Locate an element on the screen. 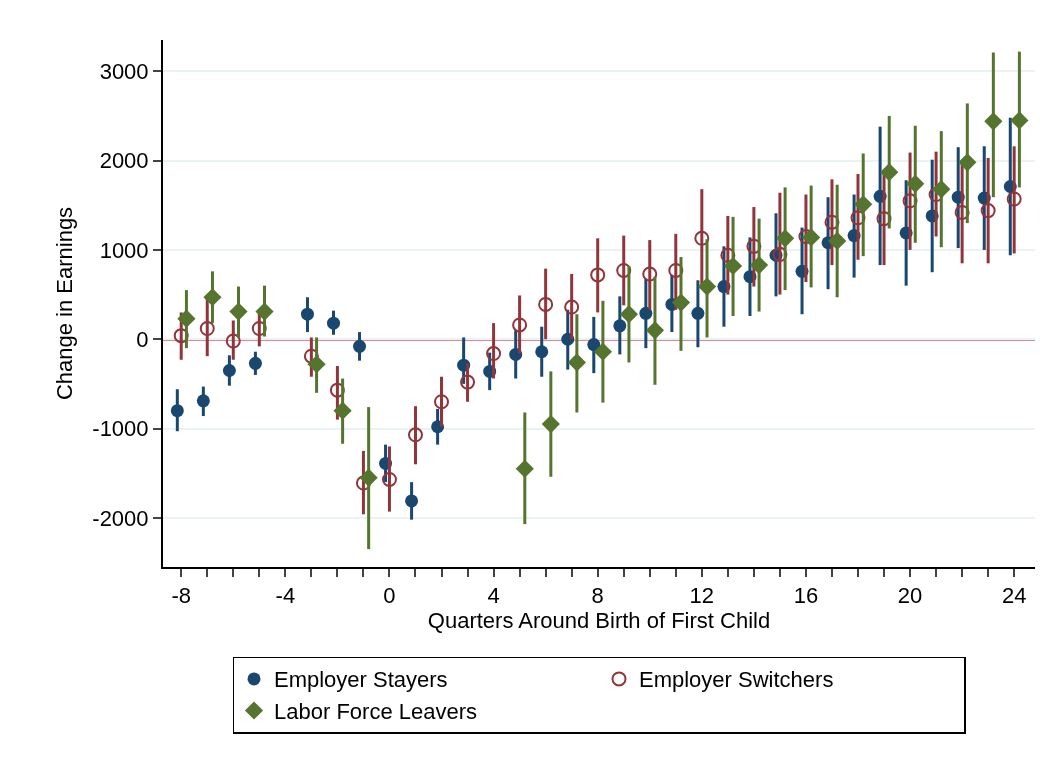 The height and width of the screenshot is (771, 1047). x-tick-label: 0 is located at coordinates (389, 596).